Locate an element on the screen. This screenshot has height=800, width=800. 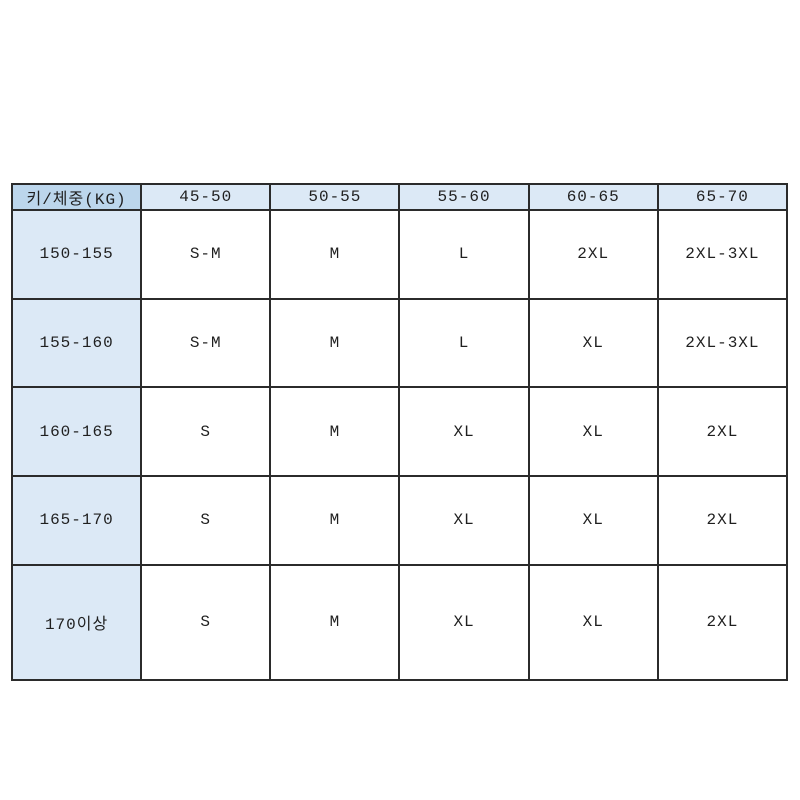
table-row: 165-170 S M XL XL 2XL is located at coordinates (399, 520).